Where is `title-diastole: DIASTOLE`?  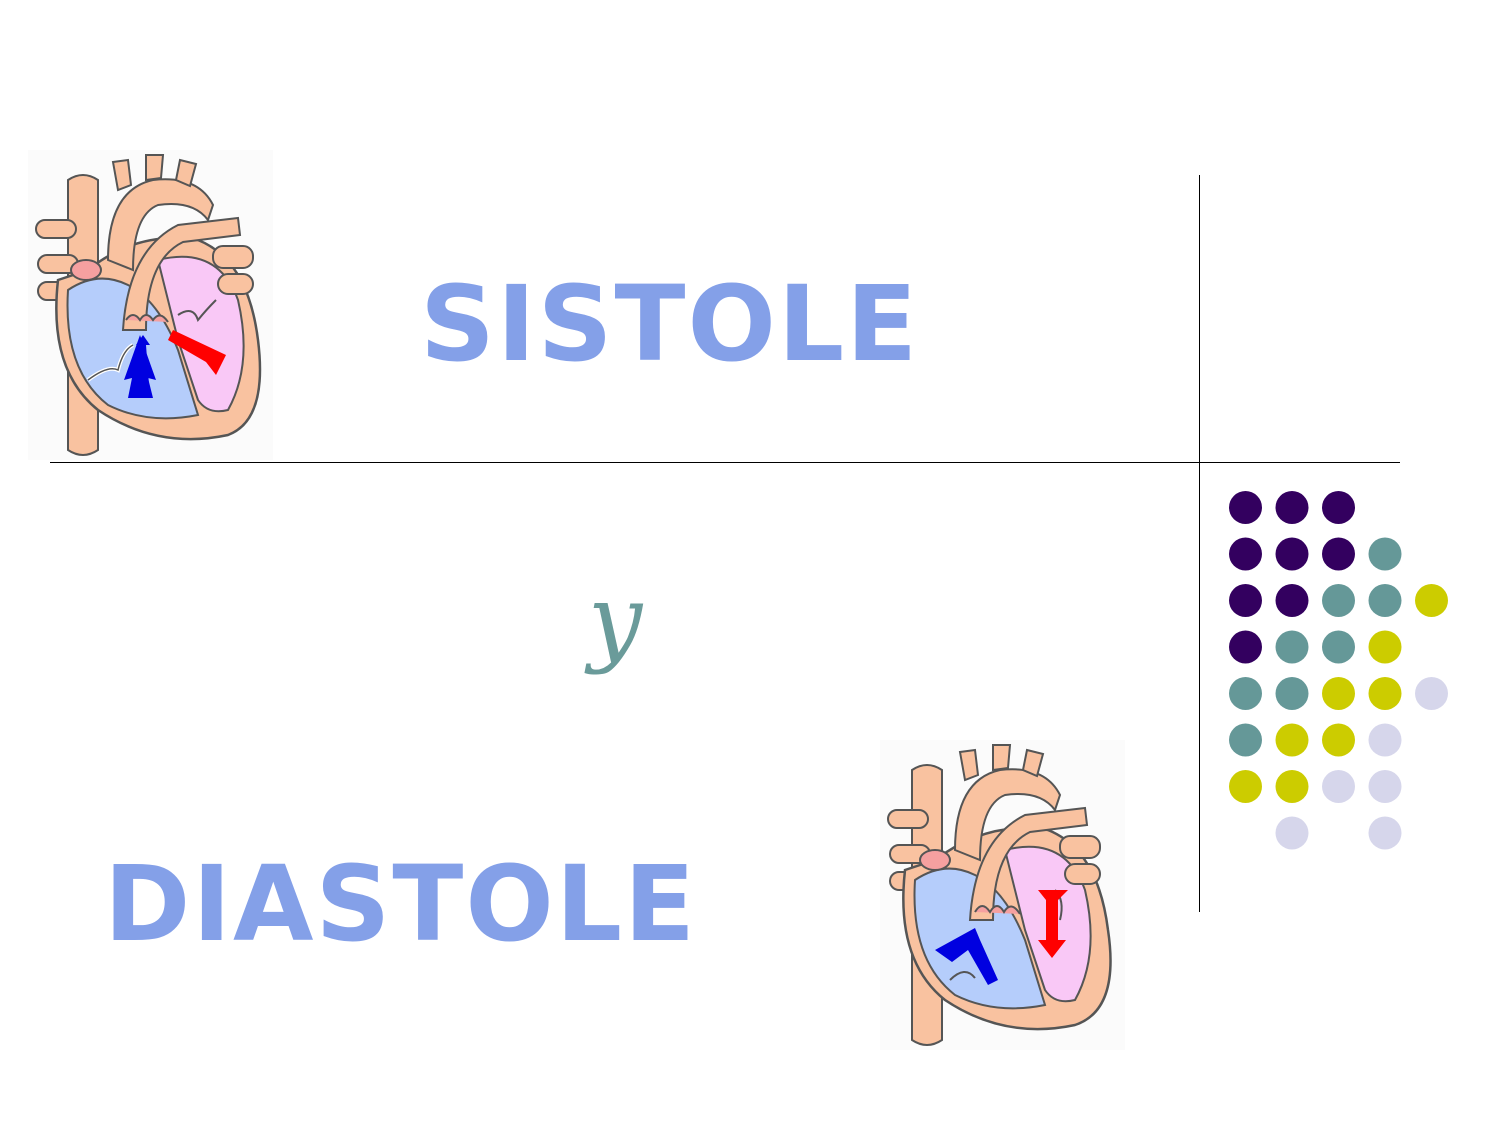
title-diastole: DIASTOLE is located at coordinates (401, 904).